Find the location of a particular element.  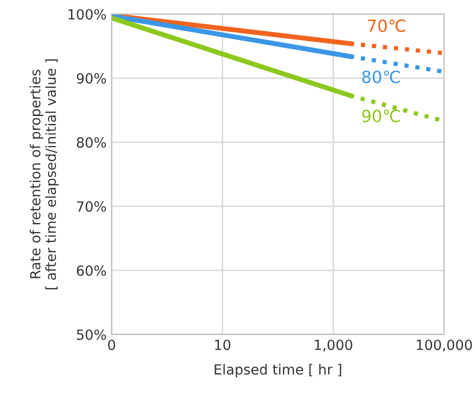

y-tick-label: 50% is located at coordinates (91, 334).